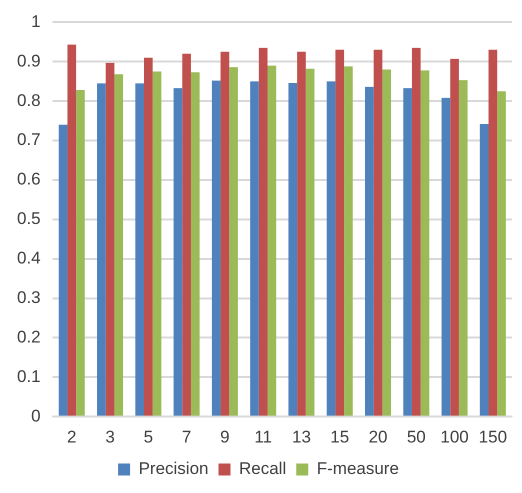 This screenshot has height=493, width=522. What do you see at coordinates (28, 100) in the screenshot?
I see `y-tick-label: 0.8` at bounding box center [28, 100].